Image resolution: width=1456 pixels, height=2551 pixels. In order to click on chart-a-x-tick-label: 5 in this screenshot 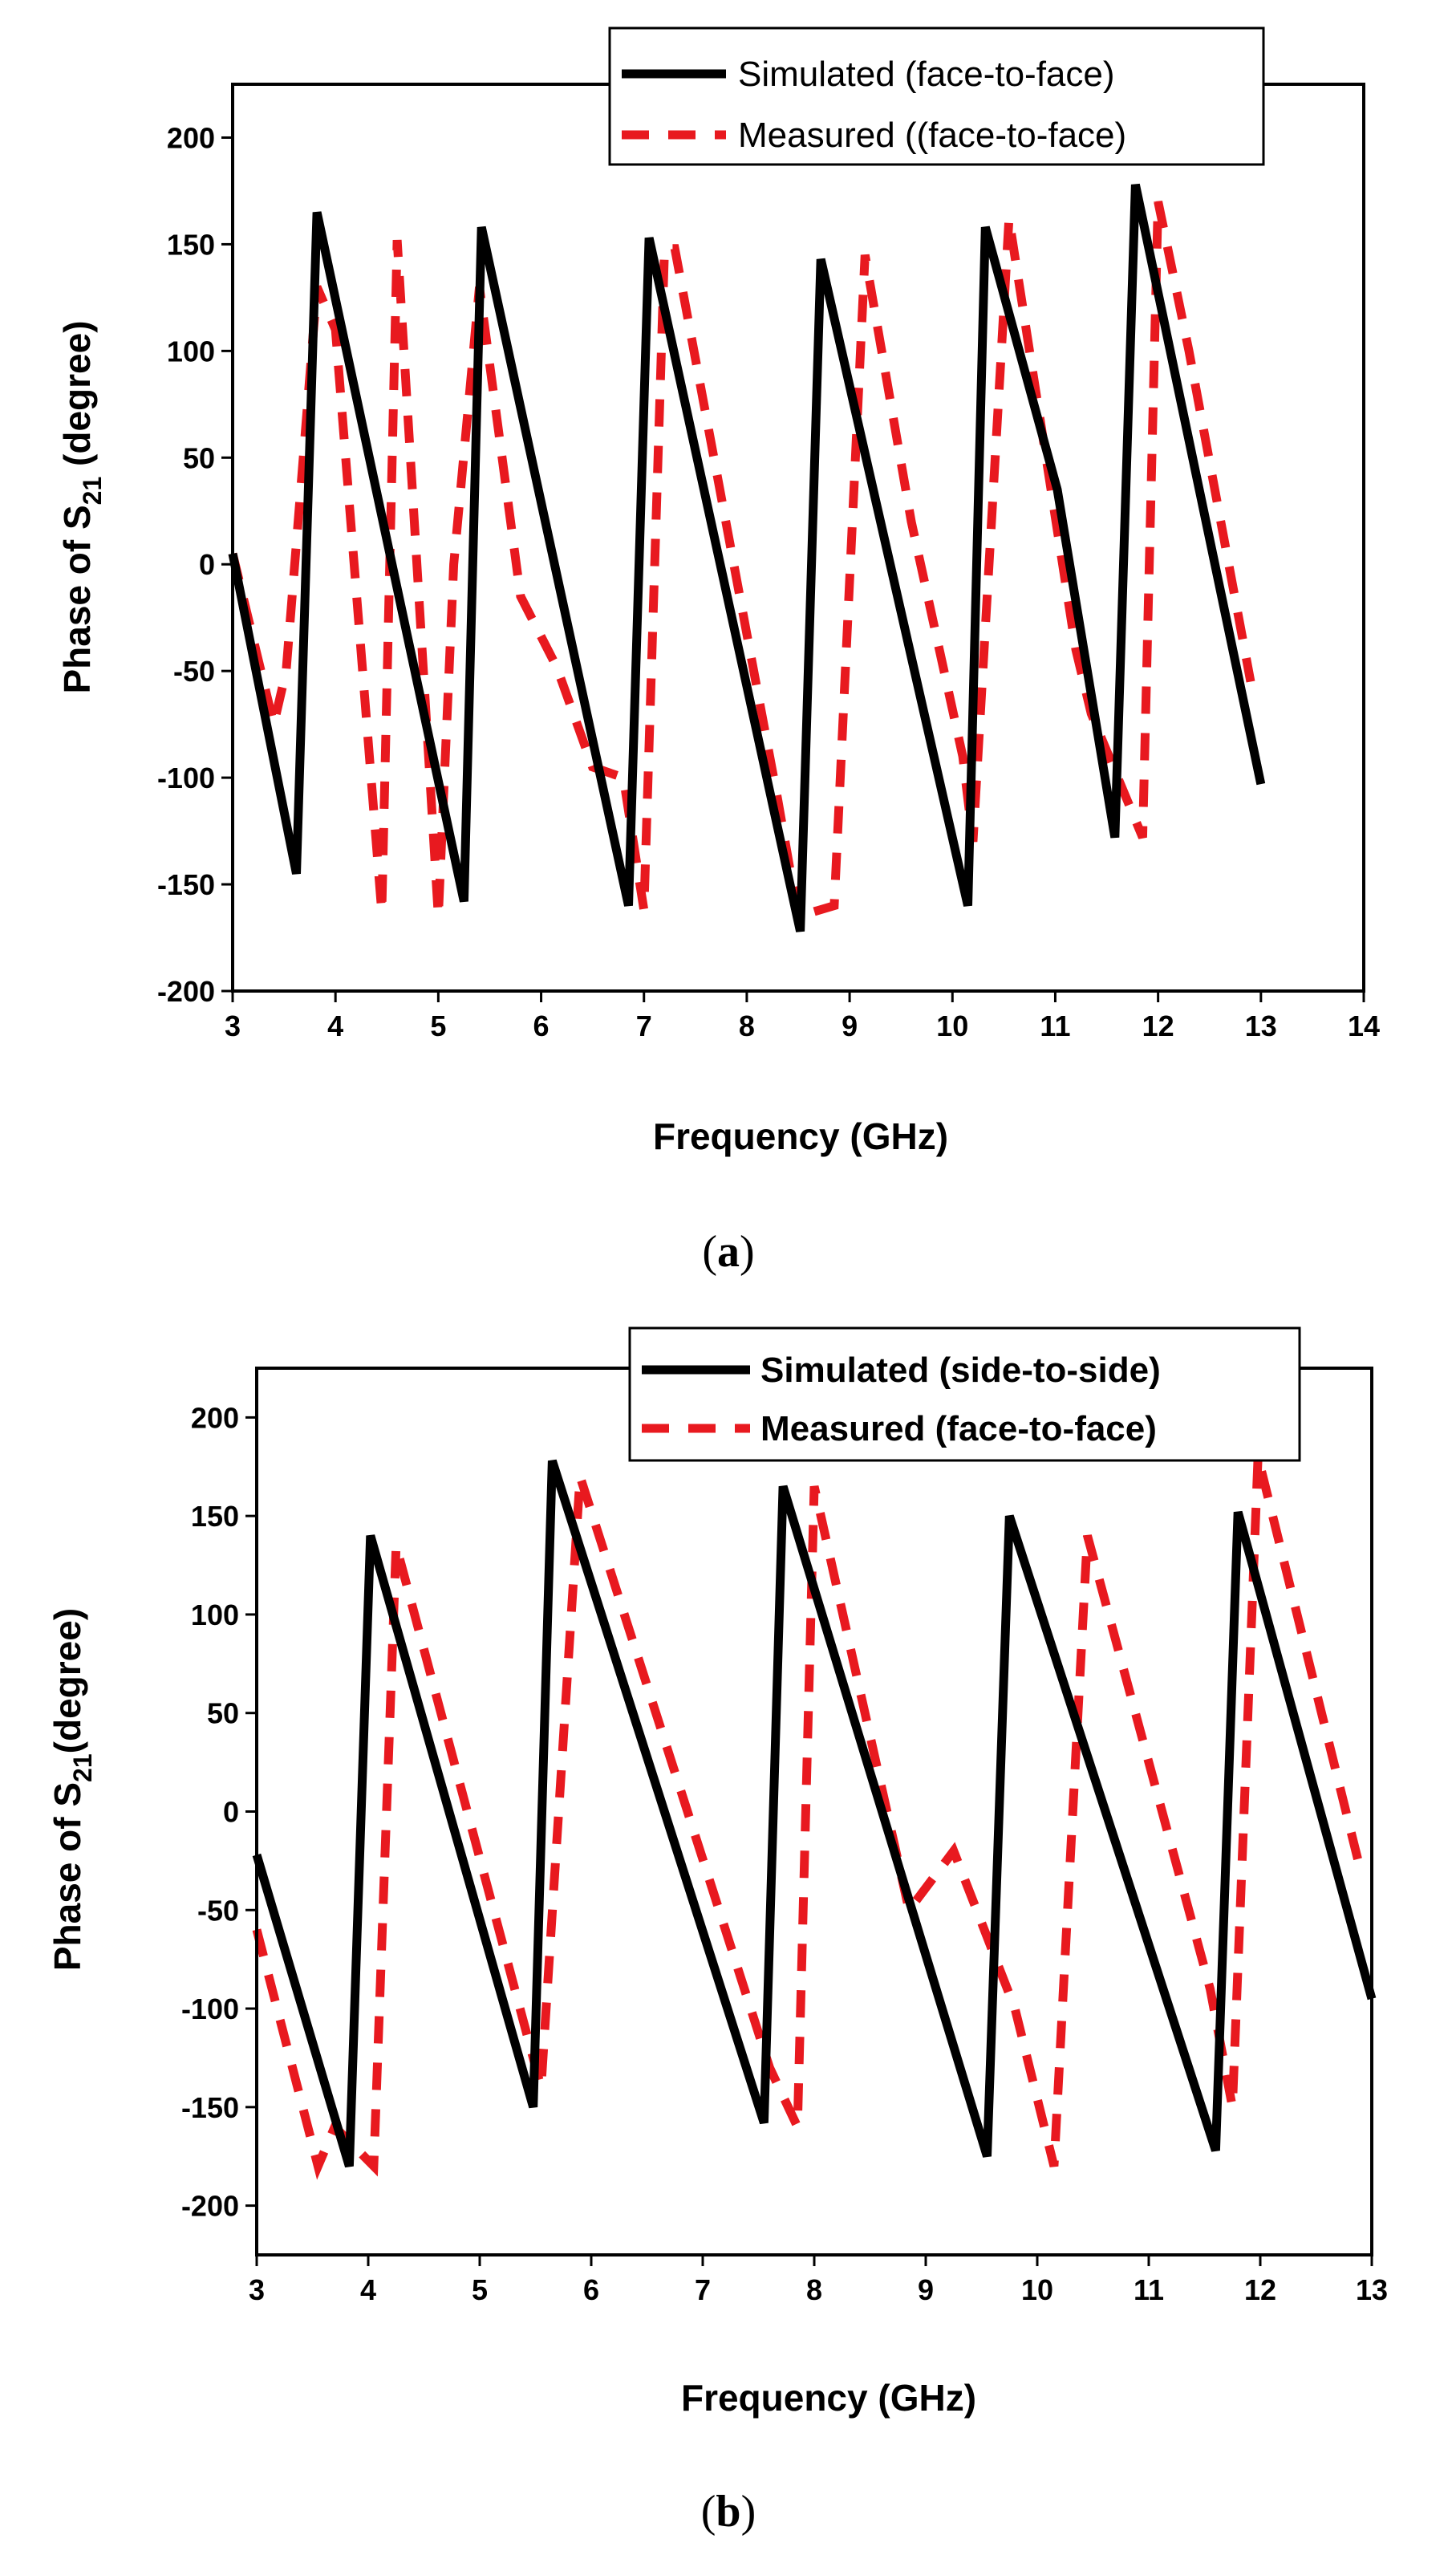, I will do `click(438, 1025)`.